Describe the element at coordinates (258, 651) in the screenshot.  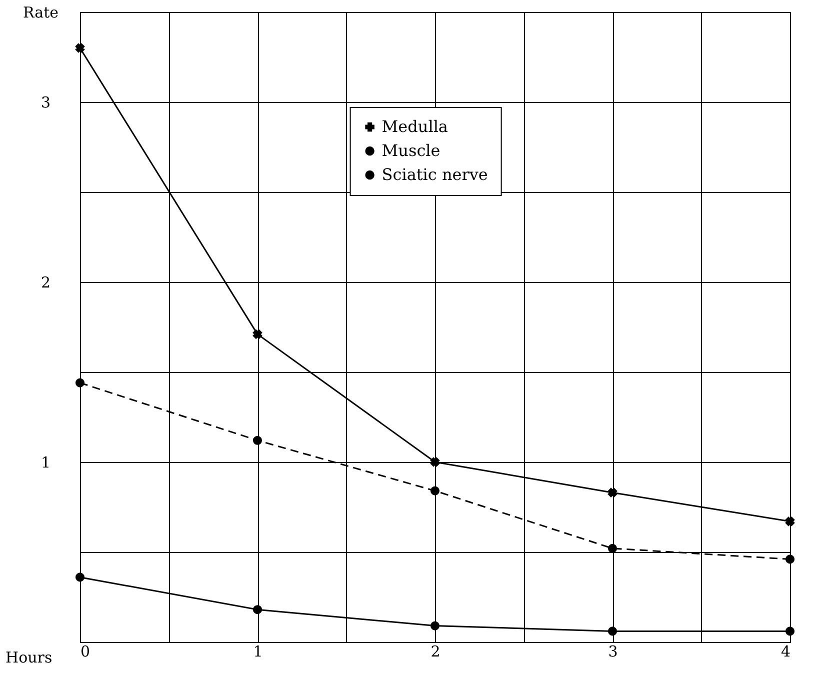
I see `x-tick-label: 1` at that location.